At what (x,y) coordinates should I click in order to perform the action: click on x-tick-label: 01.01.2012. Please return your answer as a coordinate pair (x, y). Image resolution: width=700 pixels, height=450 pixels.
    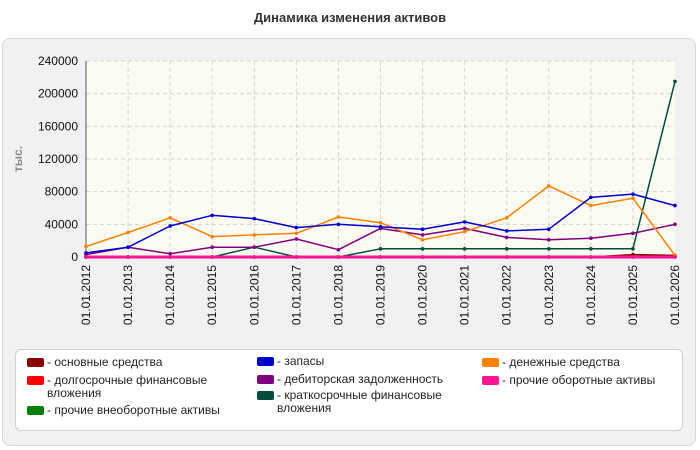
    Looking at the image, I should click on (86, 295).